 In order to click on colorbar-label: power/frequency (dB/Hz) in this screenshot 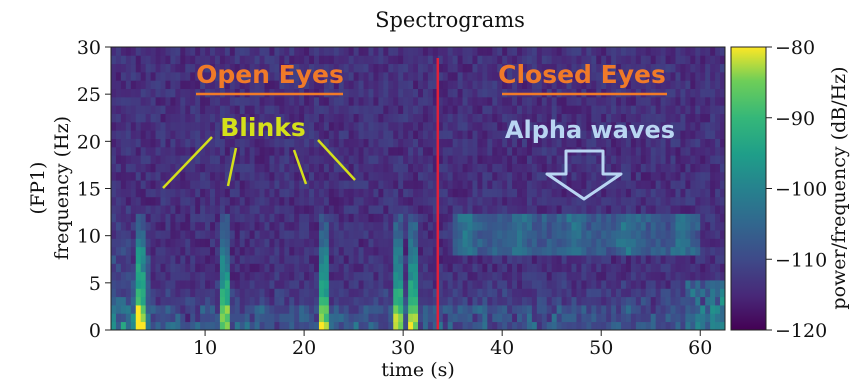, I will do `click(839, 187)`.